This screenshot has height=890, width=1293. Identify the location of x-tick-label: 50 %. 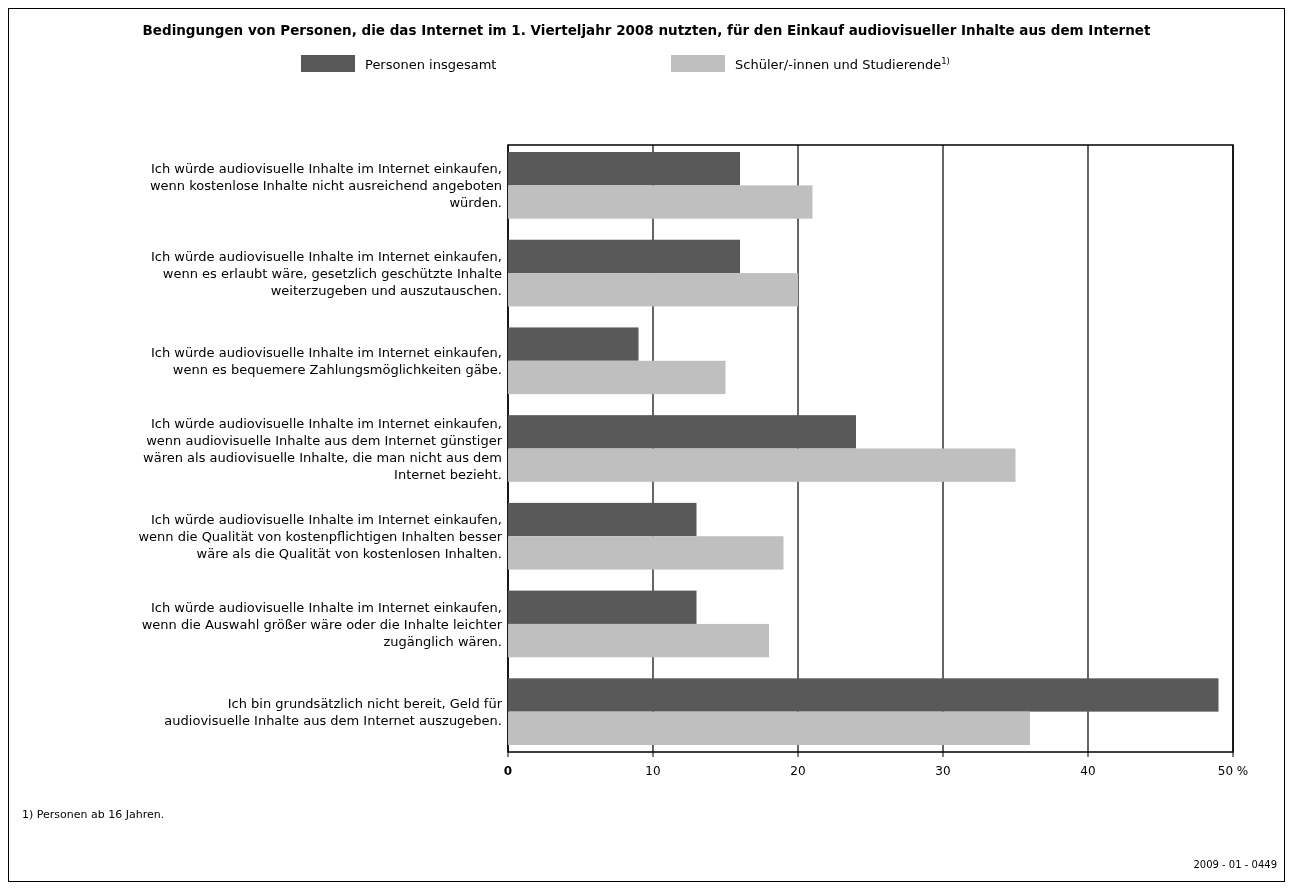
(1233, 771).